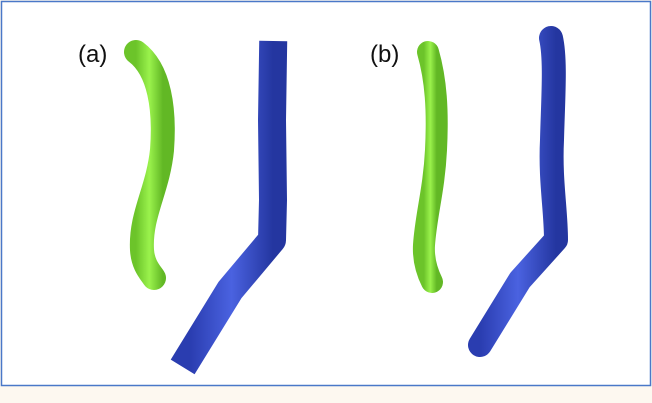 The height and width of the screenshot is (403, 652). What do you see at coordinates (92, 54) in the screenshot?
I see `panel-label: (a)` at bounding box center [92, 54].